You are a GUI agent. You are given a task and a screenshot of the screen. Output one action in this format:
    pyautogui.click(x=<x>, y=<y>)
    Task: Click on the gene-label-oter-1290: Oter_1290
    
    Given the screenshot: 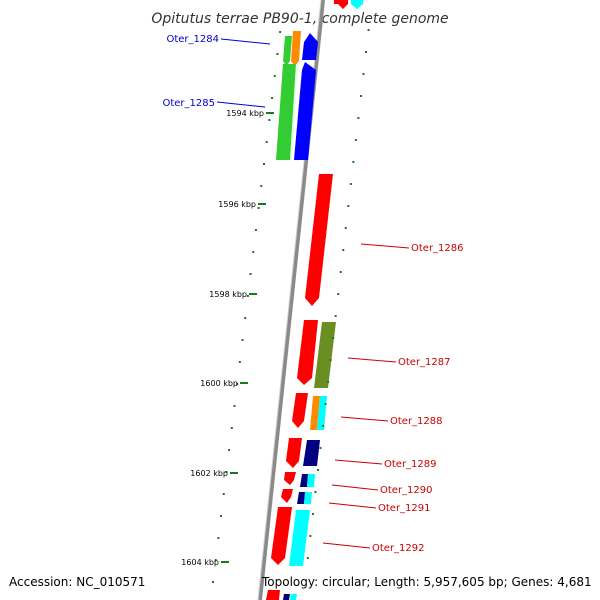 What is the action you would take?
    pyautogui.click(x=382, y=490)
    